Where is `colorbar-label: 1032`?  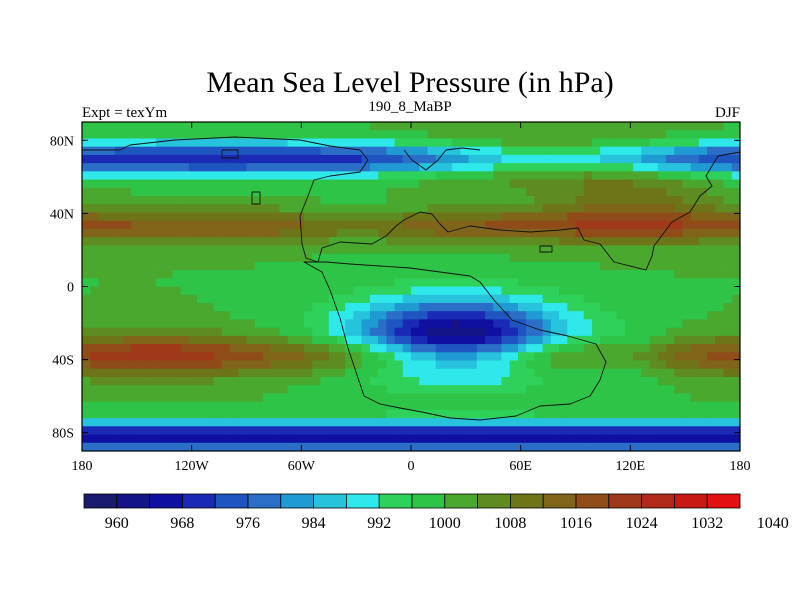
colorbar-label: 1032 is located at coordinates (707, 523).